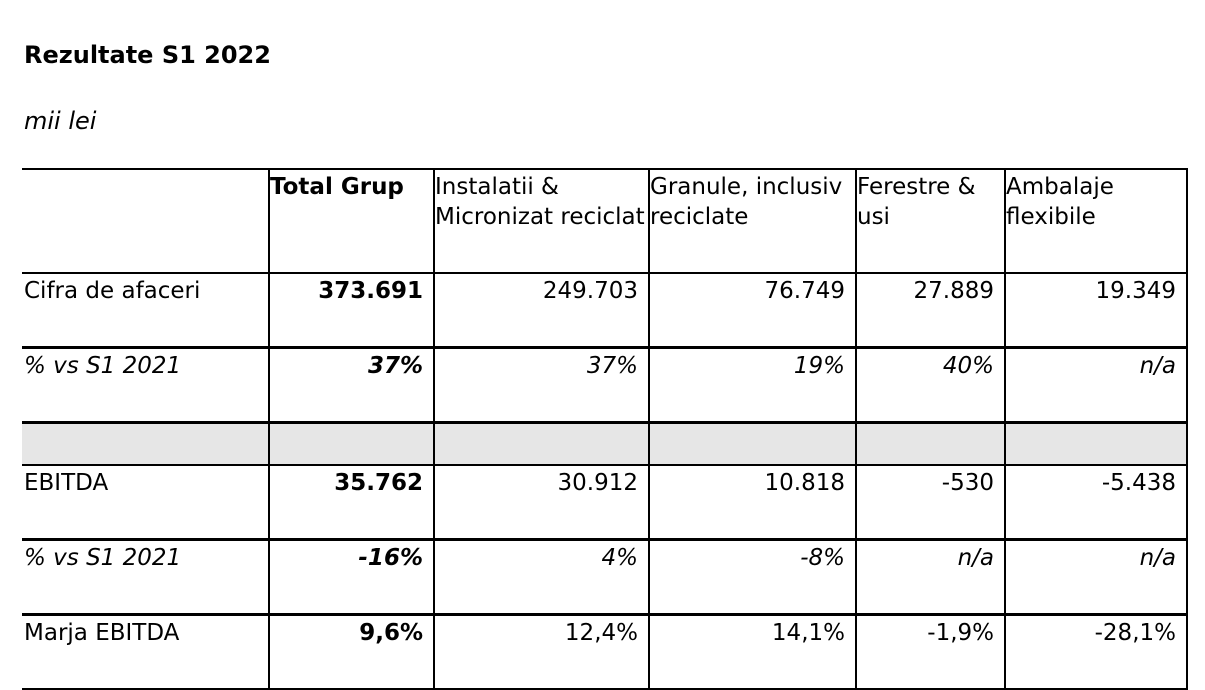 The width and height of the screenshot is (1205, 690). What do you see at coordinates (351, 311) in the screenshot?
I see `cell-total-grup: 373.691` at bounding box center [351, 311].